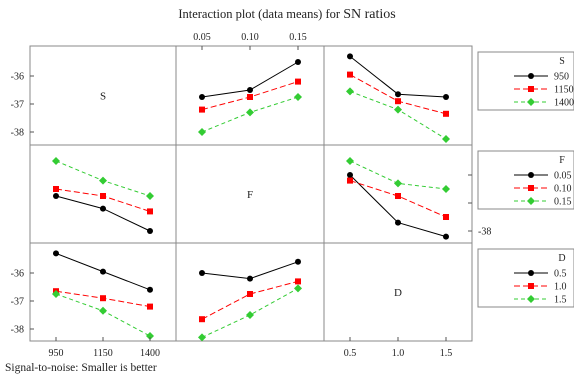 The image size is (574, 377). I want to click on legend-label: 1150, so click(564, 90).